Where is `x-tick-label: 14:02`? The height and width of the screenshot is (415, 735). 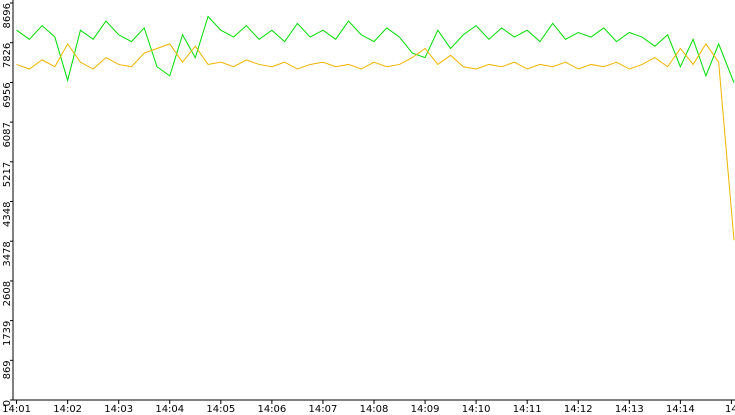
x-tick-label: 14:02 is located at coordinates (67, 409).